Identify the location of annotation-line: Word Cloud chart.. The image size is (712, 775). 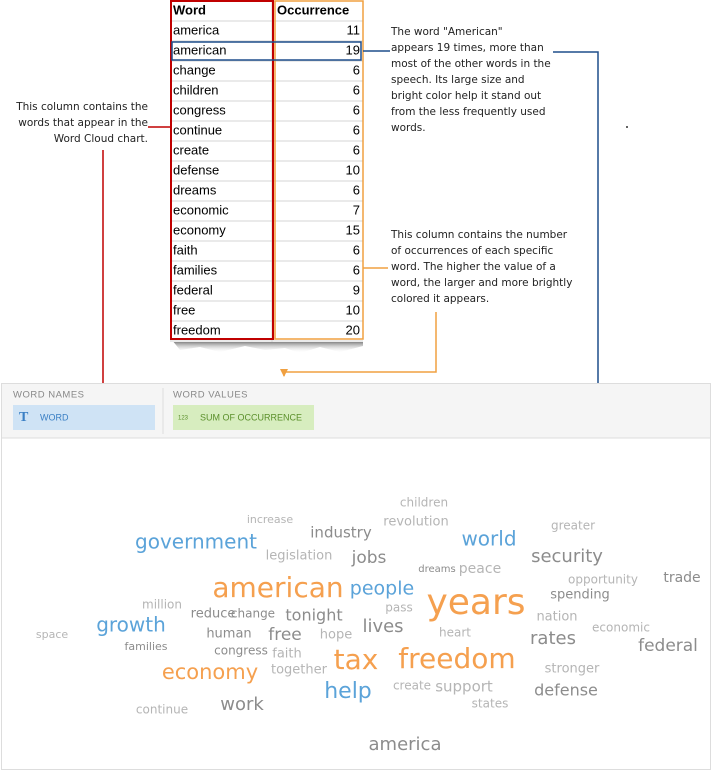
(101, 139).